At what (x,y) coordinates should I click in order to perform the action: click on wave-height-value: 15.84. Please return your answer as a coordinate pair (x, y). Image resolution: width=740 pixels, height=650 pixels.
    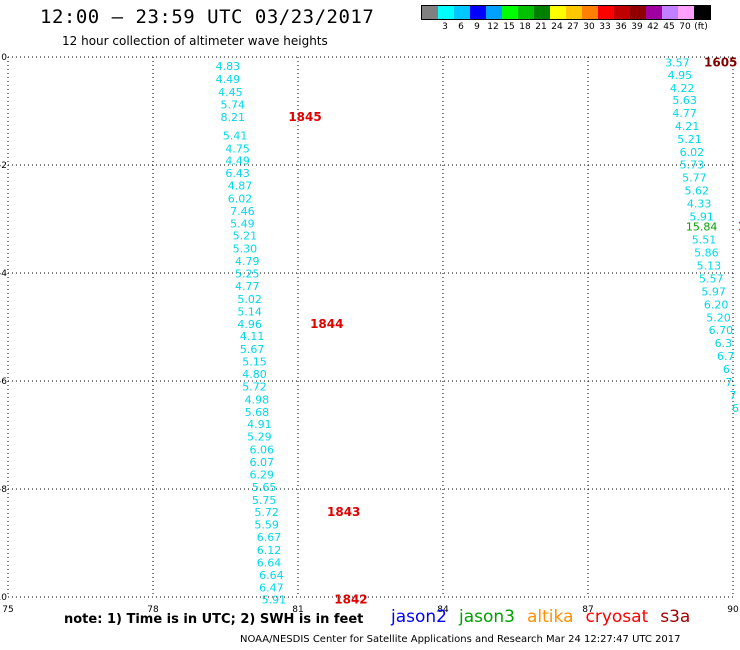
    Looking at the image, I should click on (702, 227).